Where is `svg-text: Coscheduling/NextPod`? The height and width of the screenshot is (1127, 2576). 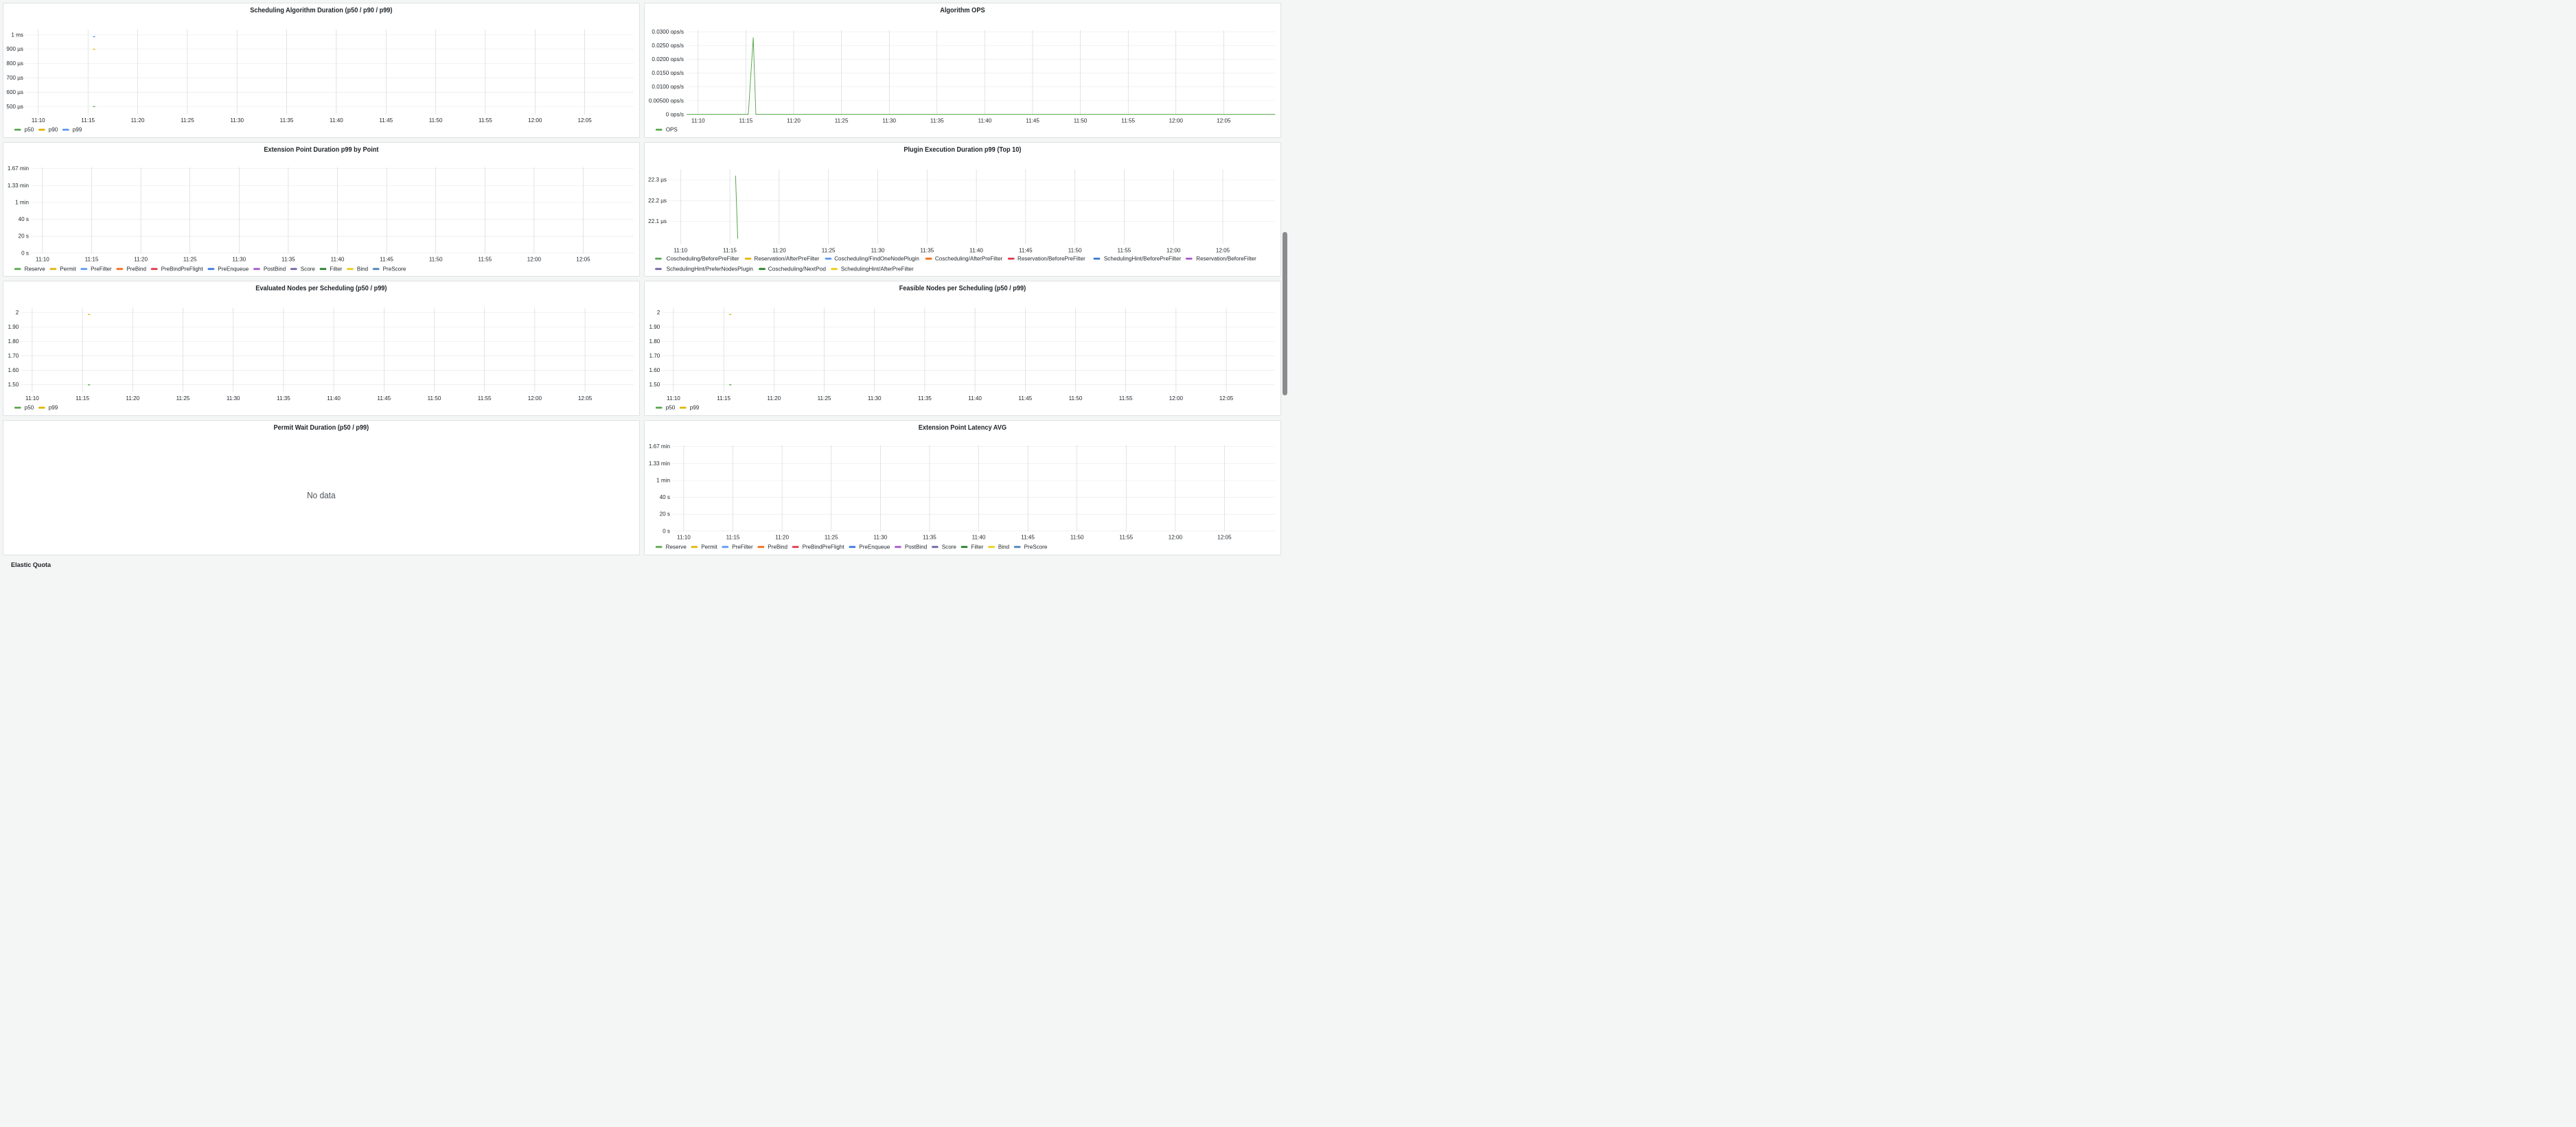
svg-text: Coscheduling/NextPod is located at coordinates (797, 269).